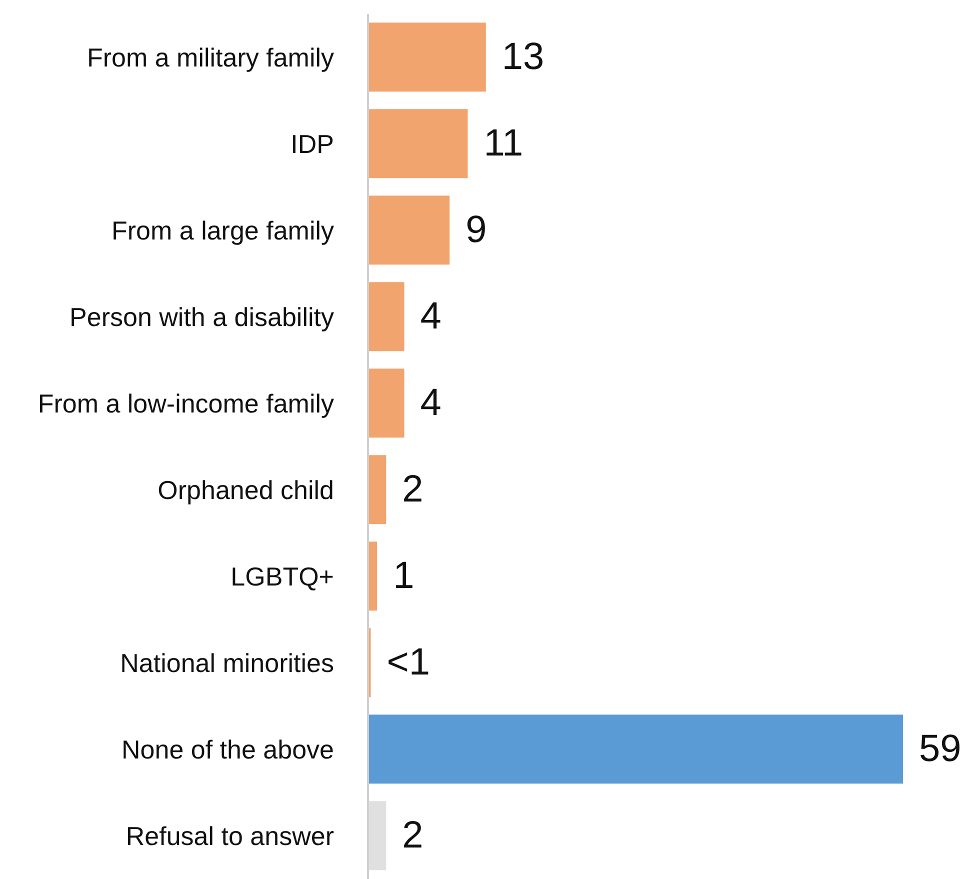 This screenshot has width=962, height=879. What do you see at coordinates (940, 749) in the screenshot?
I see `data-label: 59` at bounding box center [940, 749].